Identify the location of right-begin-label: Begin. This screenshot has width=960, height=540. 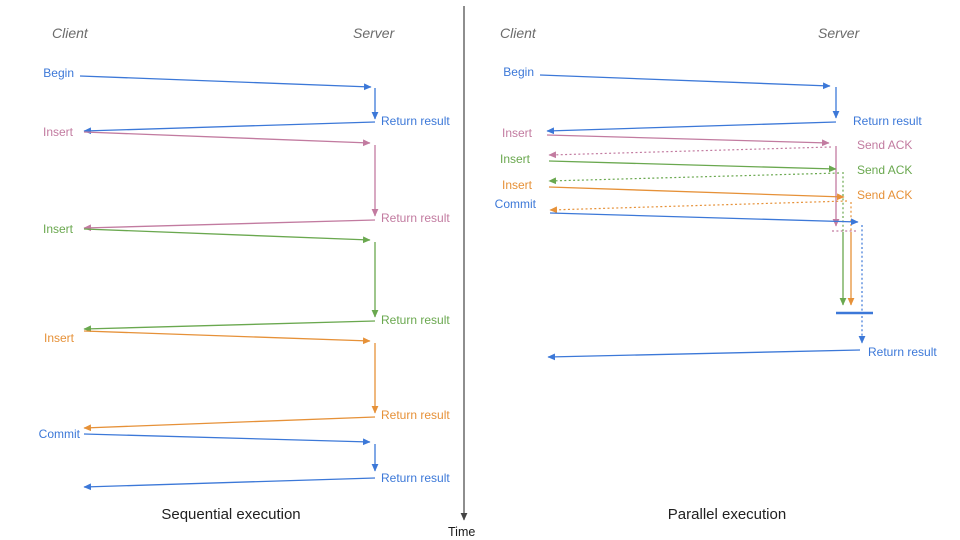
(518, 72).